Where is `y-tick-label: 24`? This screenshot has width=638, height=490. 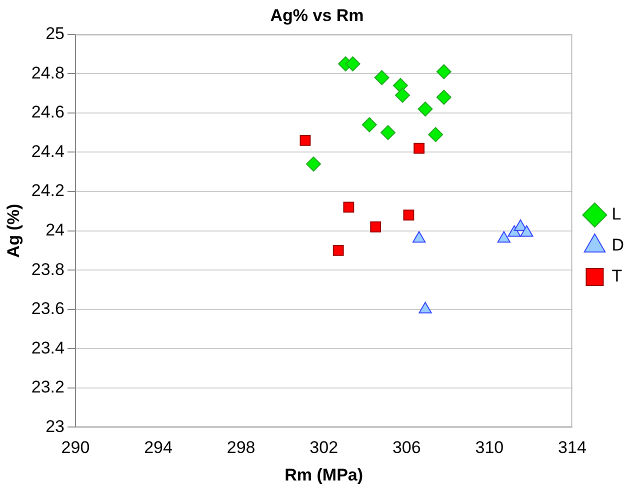 y-tick-label: 24 is located at coordinates (55, 230).